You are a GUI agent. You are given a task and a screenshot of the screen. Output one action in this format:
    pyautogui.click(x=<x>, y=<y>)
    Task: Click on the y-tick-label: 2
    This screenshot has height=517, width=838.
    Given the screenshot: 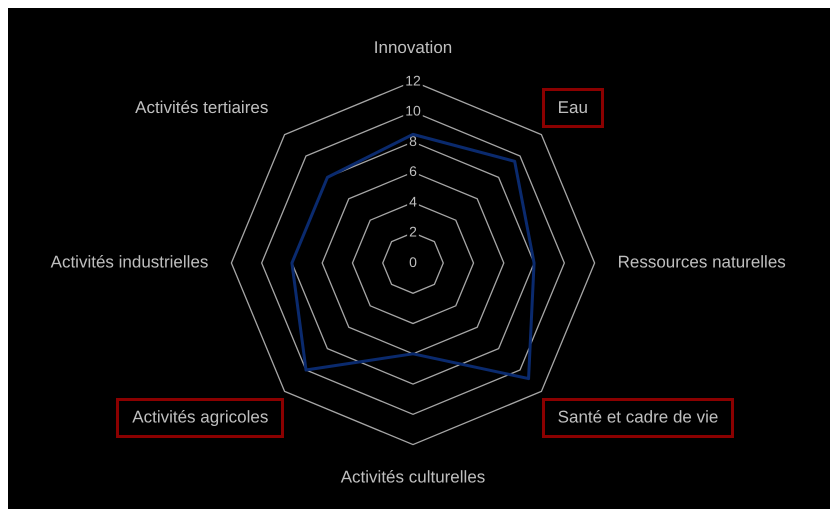 What is the action you would take?
    pyautogui.click(x=413, y=232)
    